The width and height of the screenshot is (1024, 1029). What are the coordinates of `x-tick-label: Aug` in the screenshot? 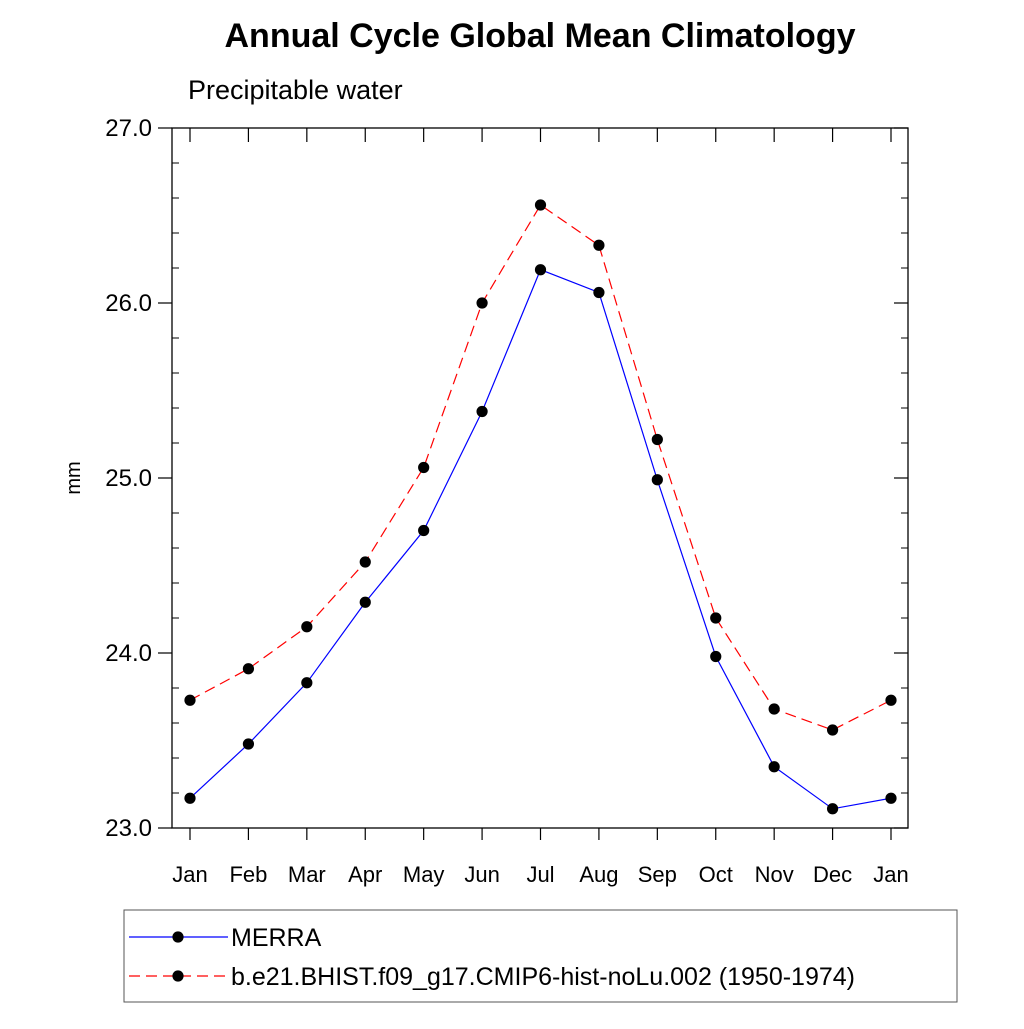 It's located at (598, 874).